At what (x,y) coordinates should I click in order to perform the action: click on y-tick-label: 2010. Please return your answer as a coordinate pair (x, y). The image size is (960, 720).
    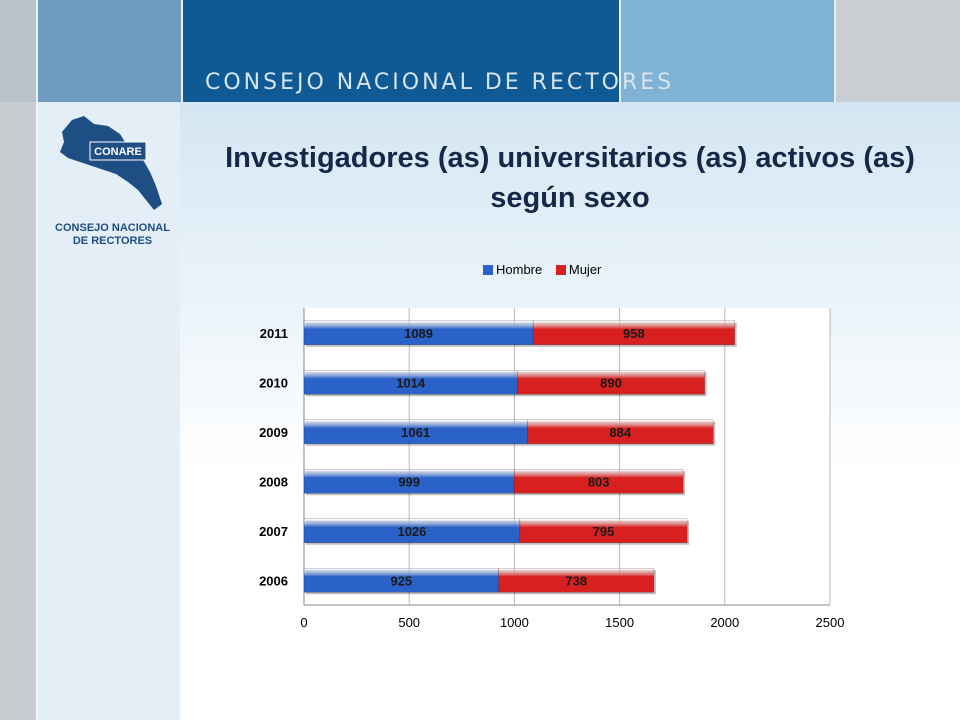
    Looking at the image, I should click on (273, 382).